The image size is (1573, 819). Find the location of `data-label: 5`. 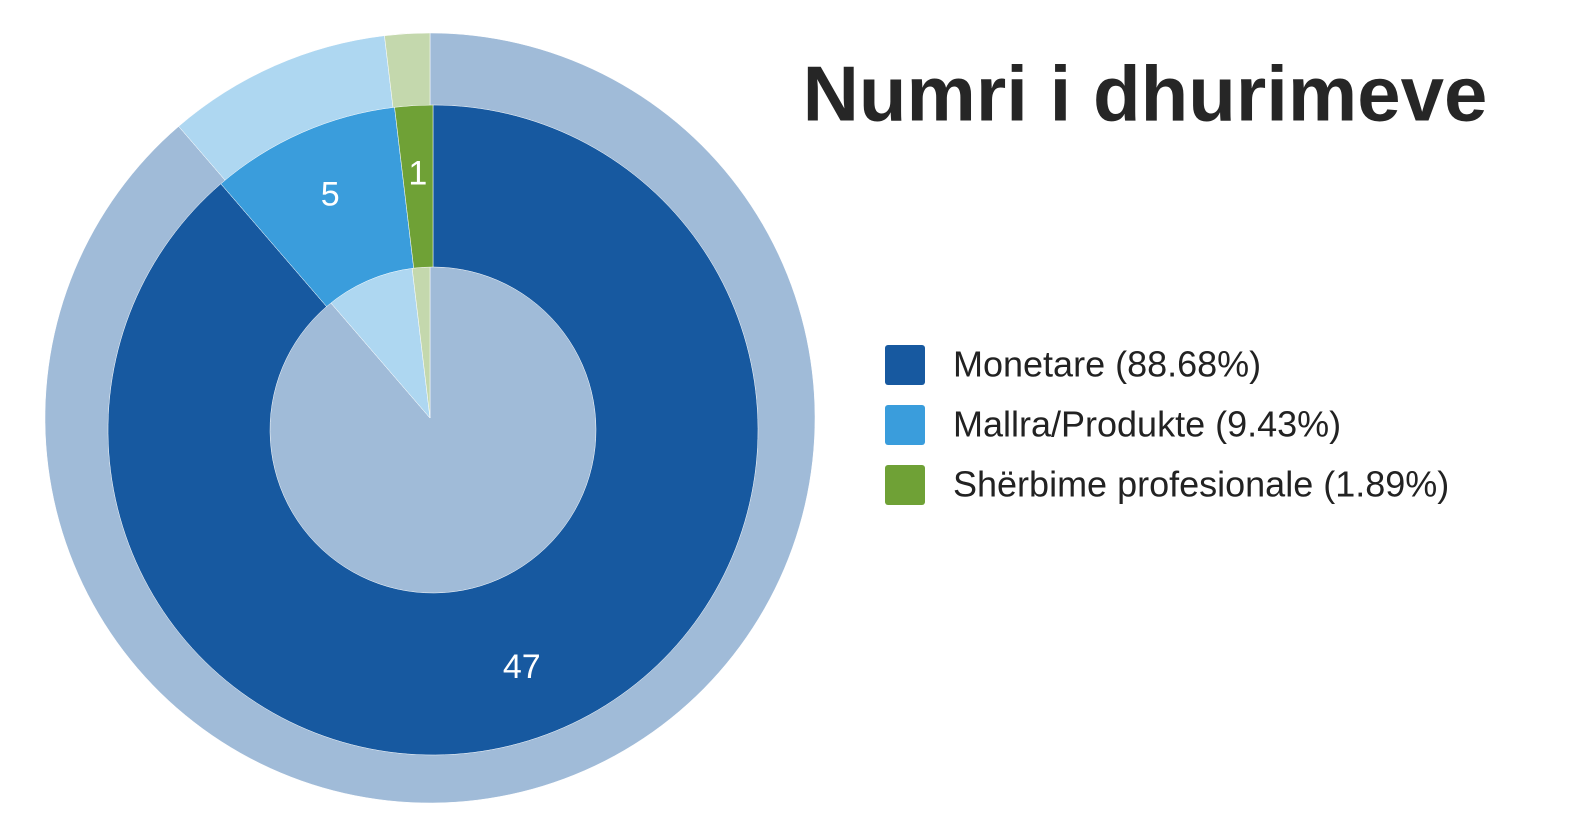

data-label: 5 is located at coordinates (330, 195).